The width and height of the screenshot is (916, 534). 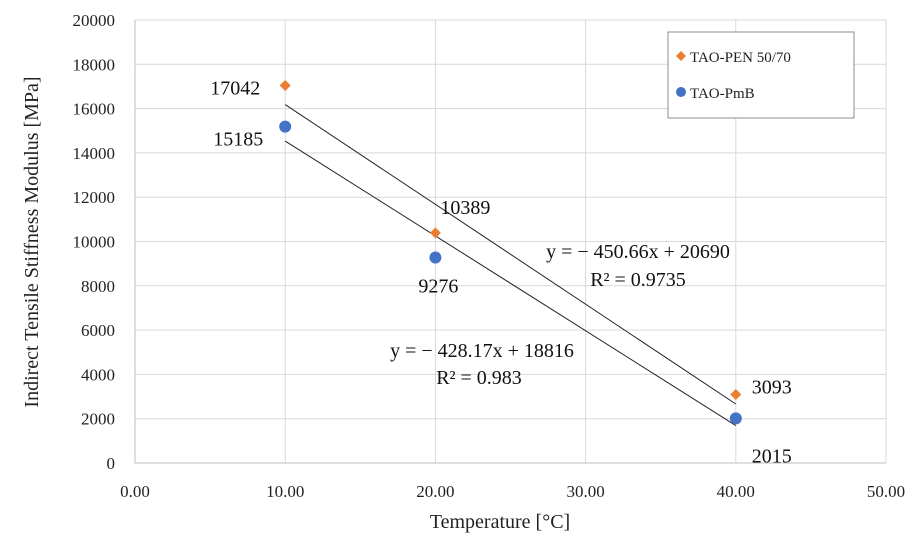 I want to click on legend-box, so click(x=761, y=75).